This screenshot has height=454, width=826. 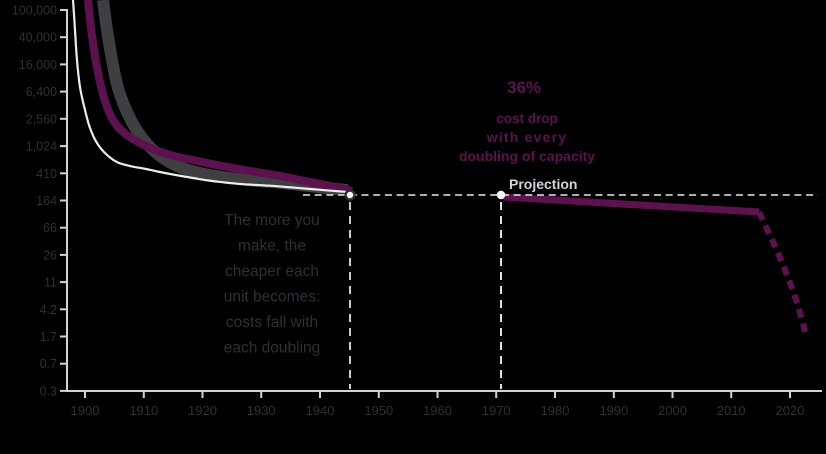 What do you see at coordinates (143, 410) in the screenshot?
I see `svg-text: 1910` at bounding box center [143, 410].